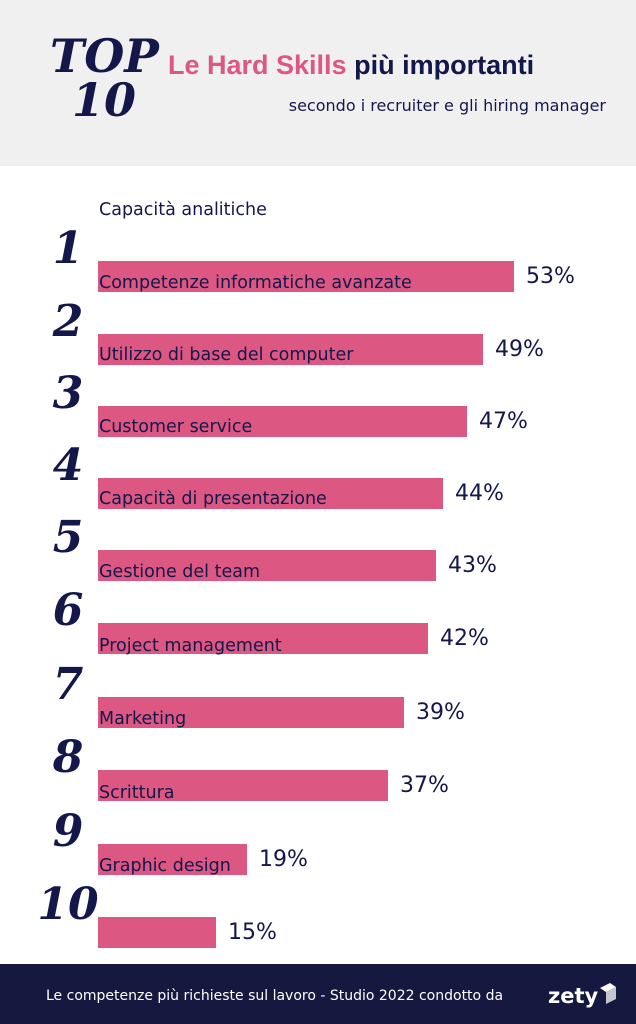  Describe the element at coordinates (318, 682) in the screenshot. I see `chart-row: 7 Project management 39%` at that location.